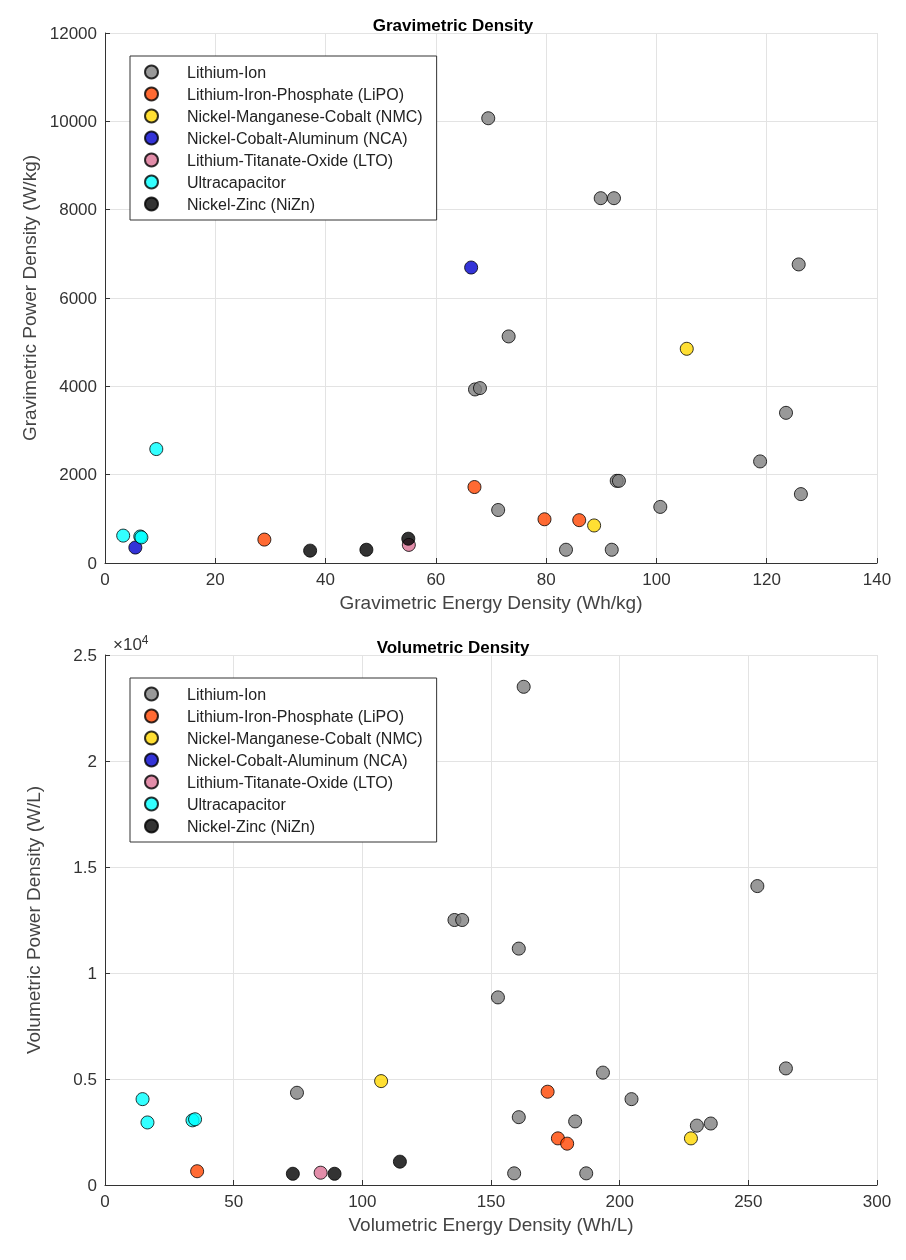 This screenshot has width=906, height=1260. Describe the element at coordinates (877, 1201) in the screenshot. I see `x-tick-label: 300` at that location.